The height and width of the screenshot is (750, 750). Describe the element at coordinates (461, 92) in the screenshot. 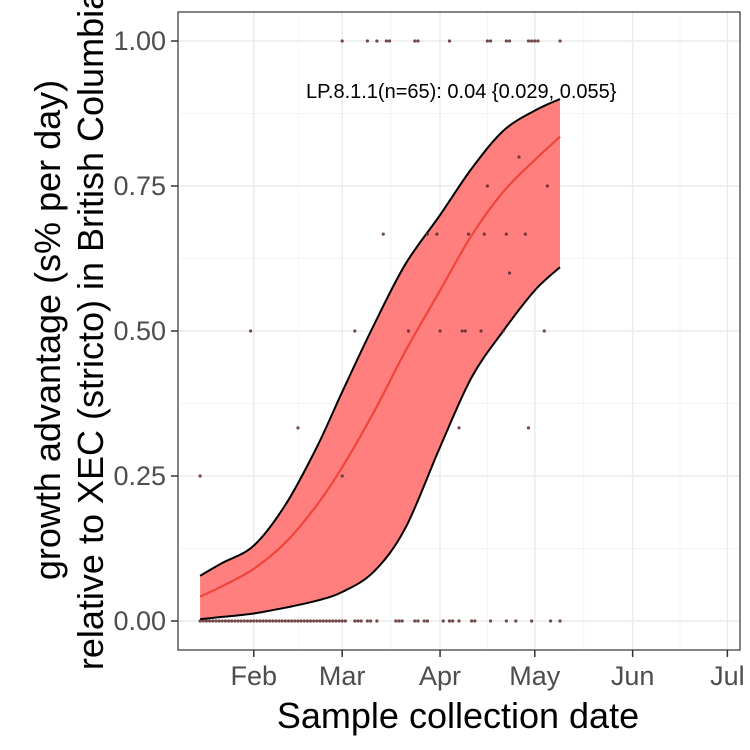

I see `fit-annotation: LP.8.1.1(n=65): 0.04 {0.029, 0.055}` at that location.